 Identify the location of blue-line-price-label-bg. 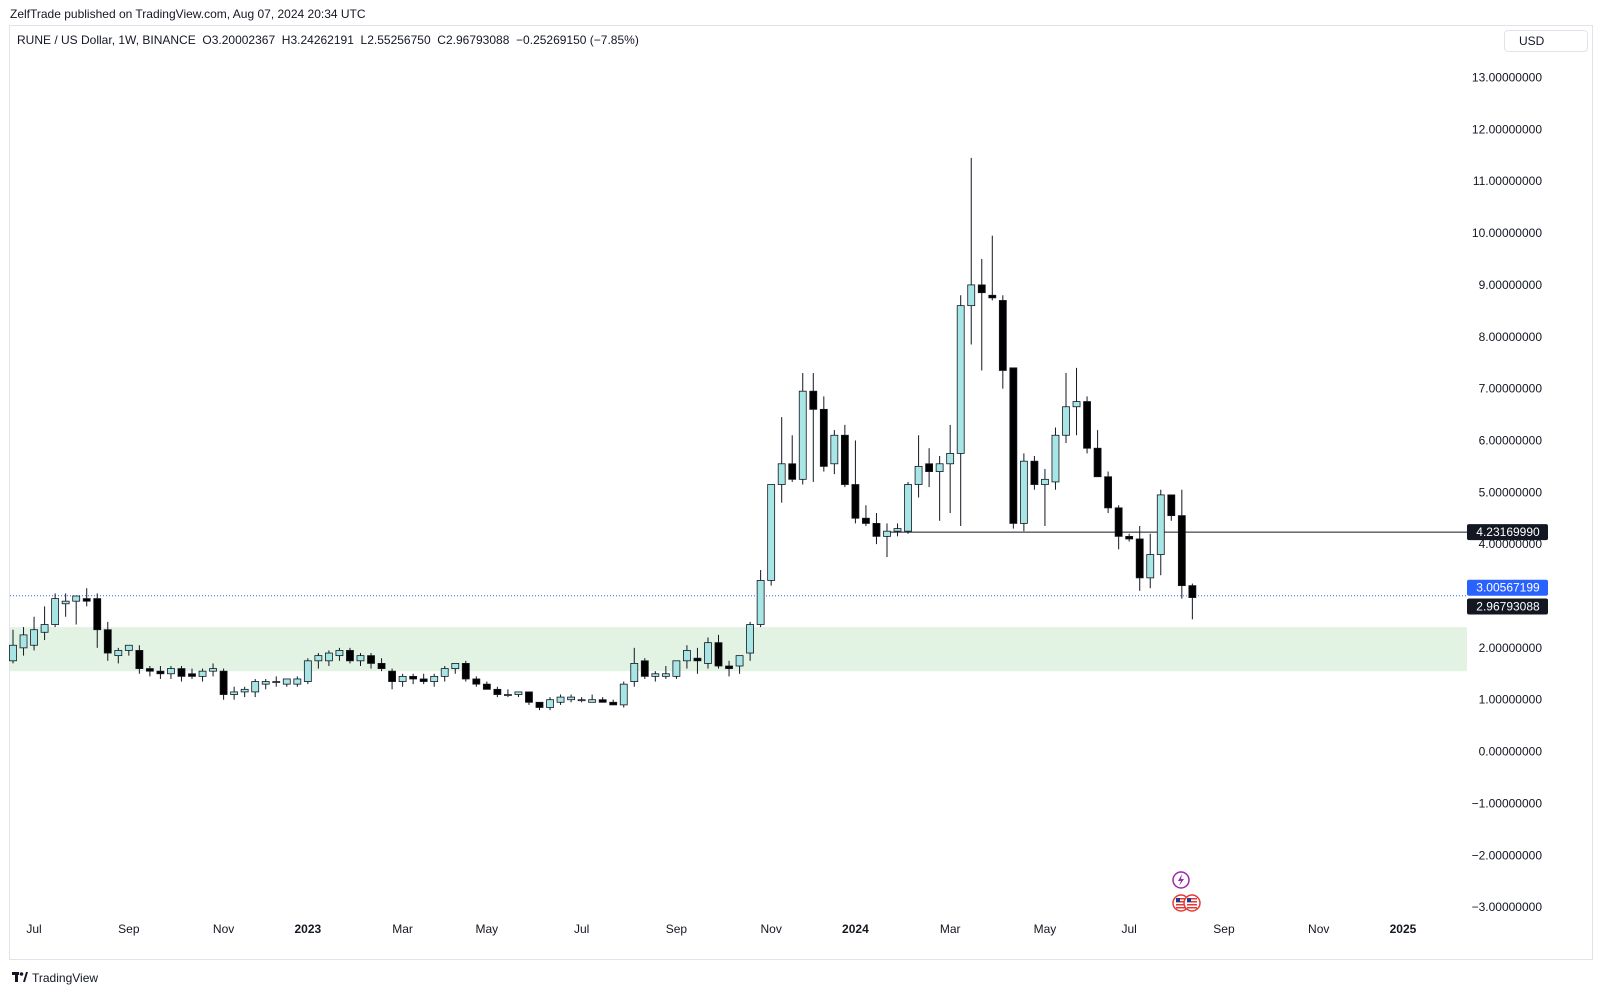
(1507, 587).